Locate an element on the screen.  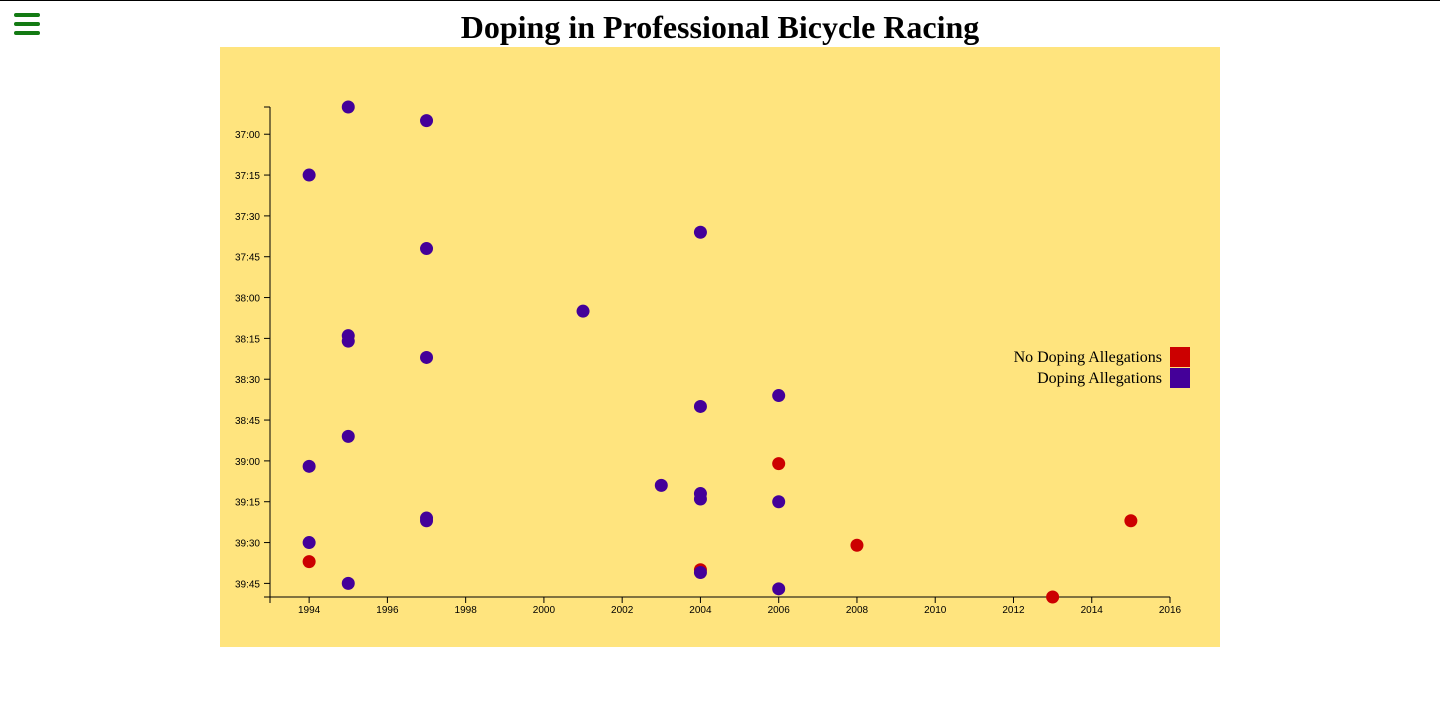
y-tick-label: 38:00 is located at coordinates (247, 299).